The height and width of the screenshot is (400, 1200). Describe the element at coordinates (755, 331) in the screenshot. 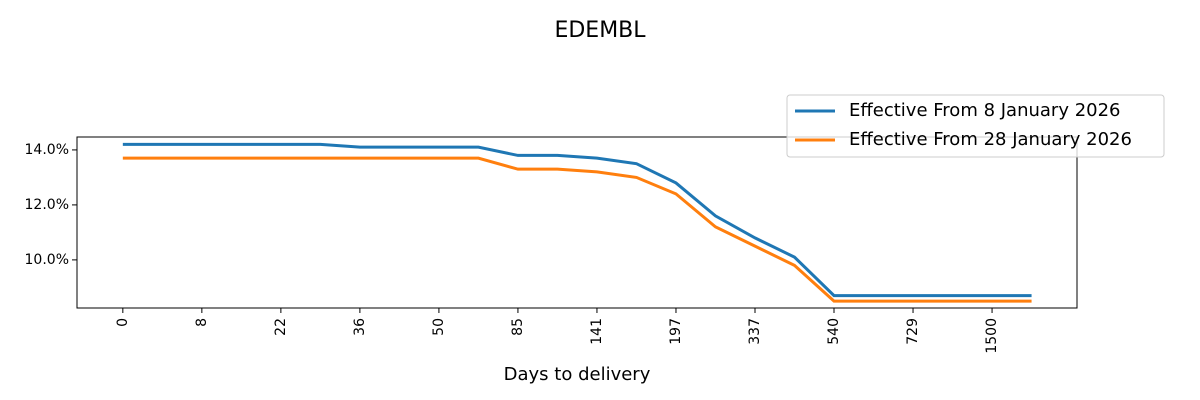

I see `x-tick-label: 337` at that location.